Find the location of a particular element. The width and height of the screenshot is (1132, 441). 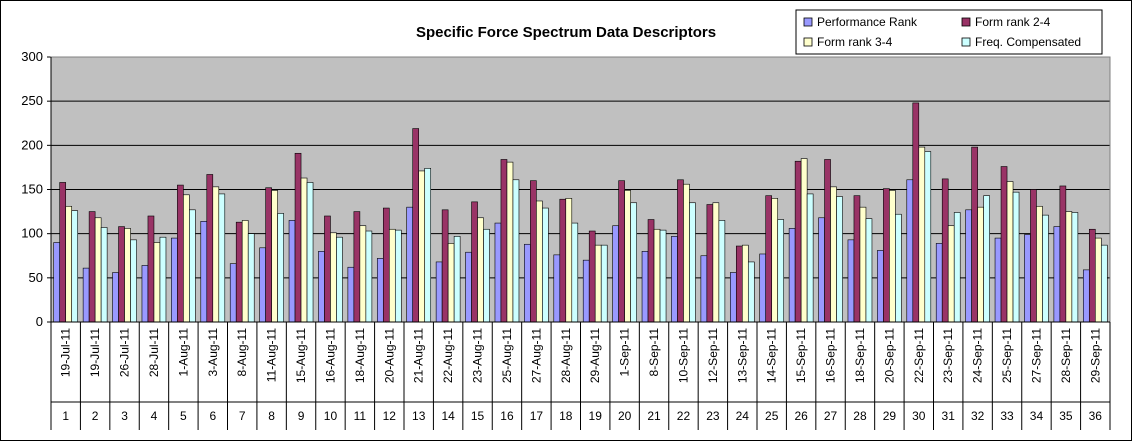

x-tick-label-index: 33 is located at coordinates (1007, 416).